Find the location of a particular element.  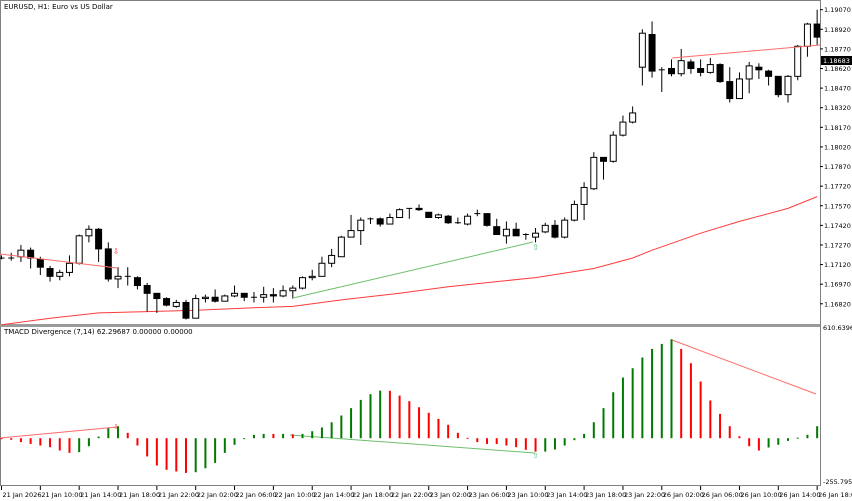

sell-arrow-icon: ⇩ is located at coordinates (116, 251).